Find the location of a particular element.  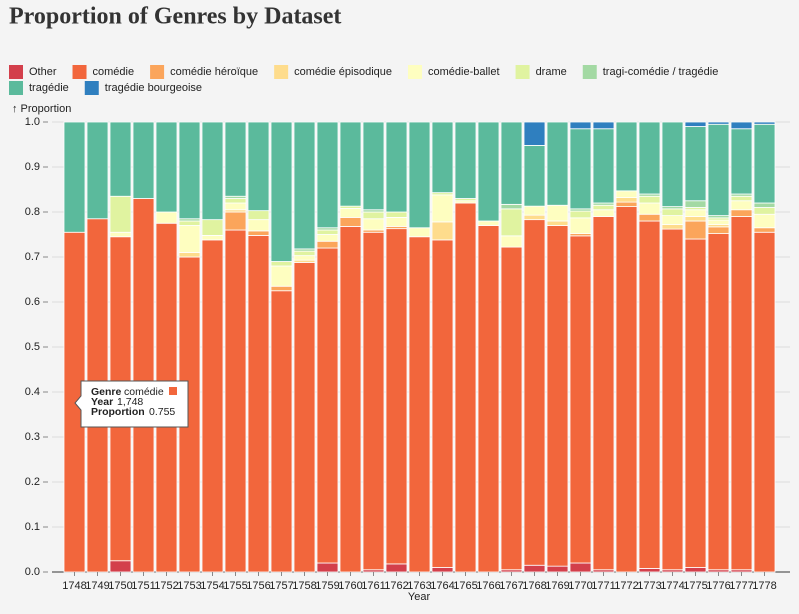

x-tick-label: 1763 is located at coordinates (419, 586).